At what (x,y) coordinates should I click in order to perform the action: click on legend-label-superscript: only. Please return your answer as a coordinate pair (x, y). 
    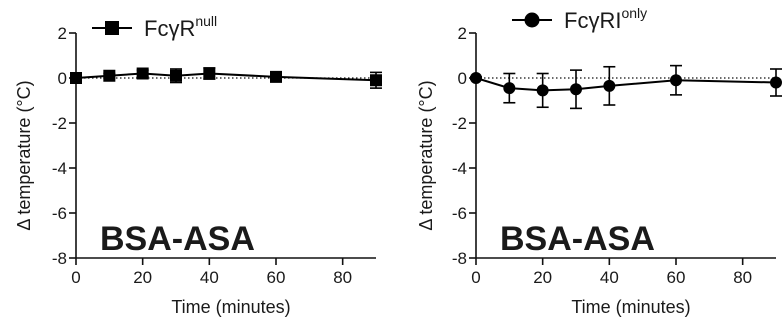
    Looking at the image, I should click on (634, 13).